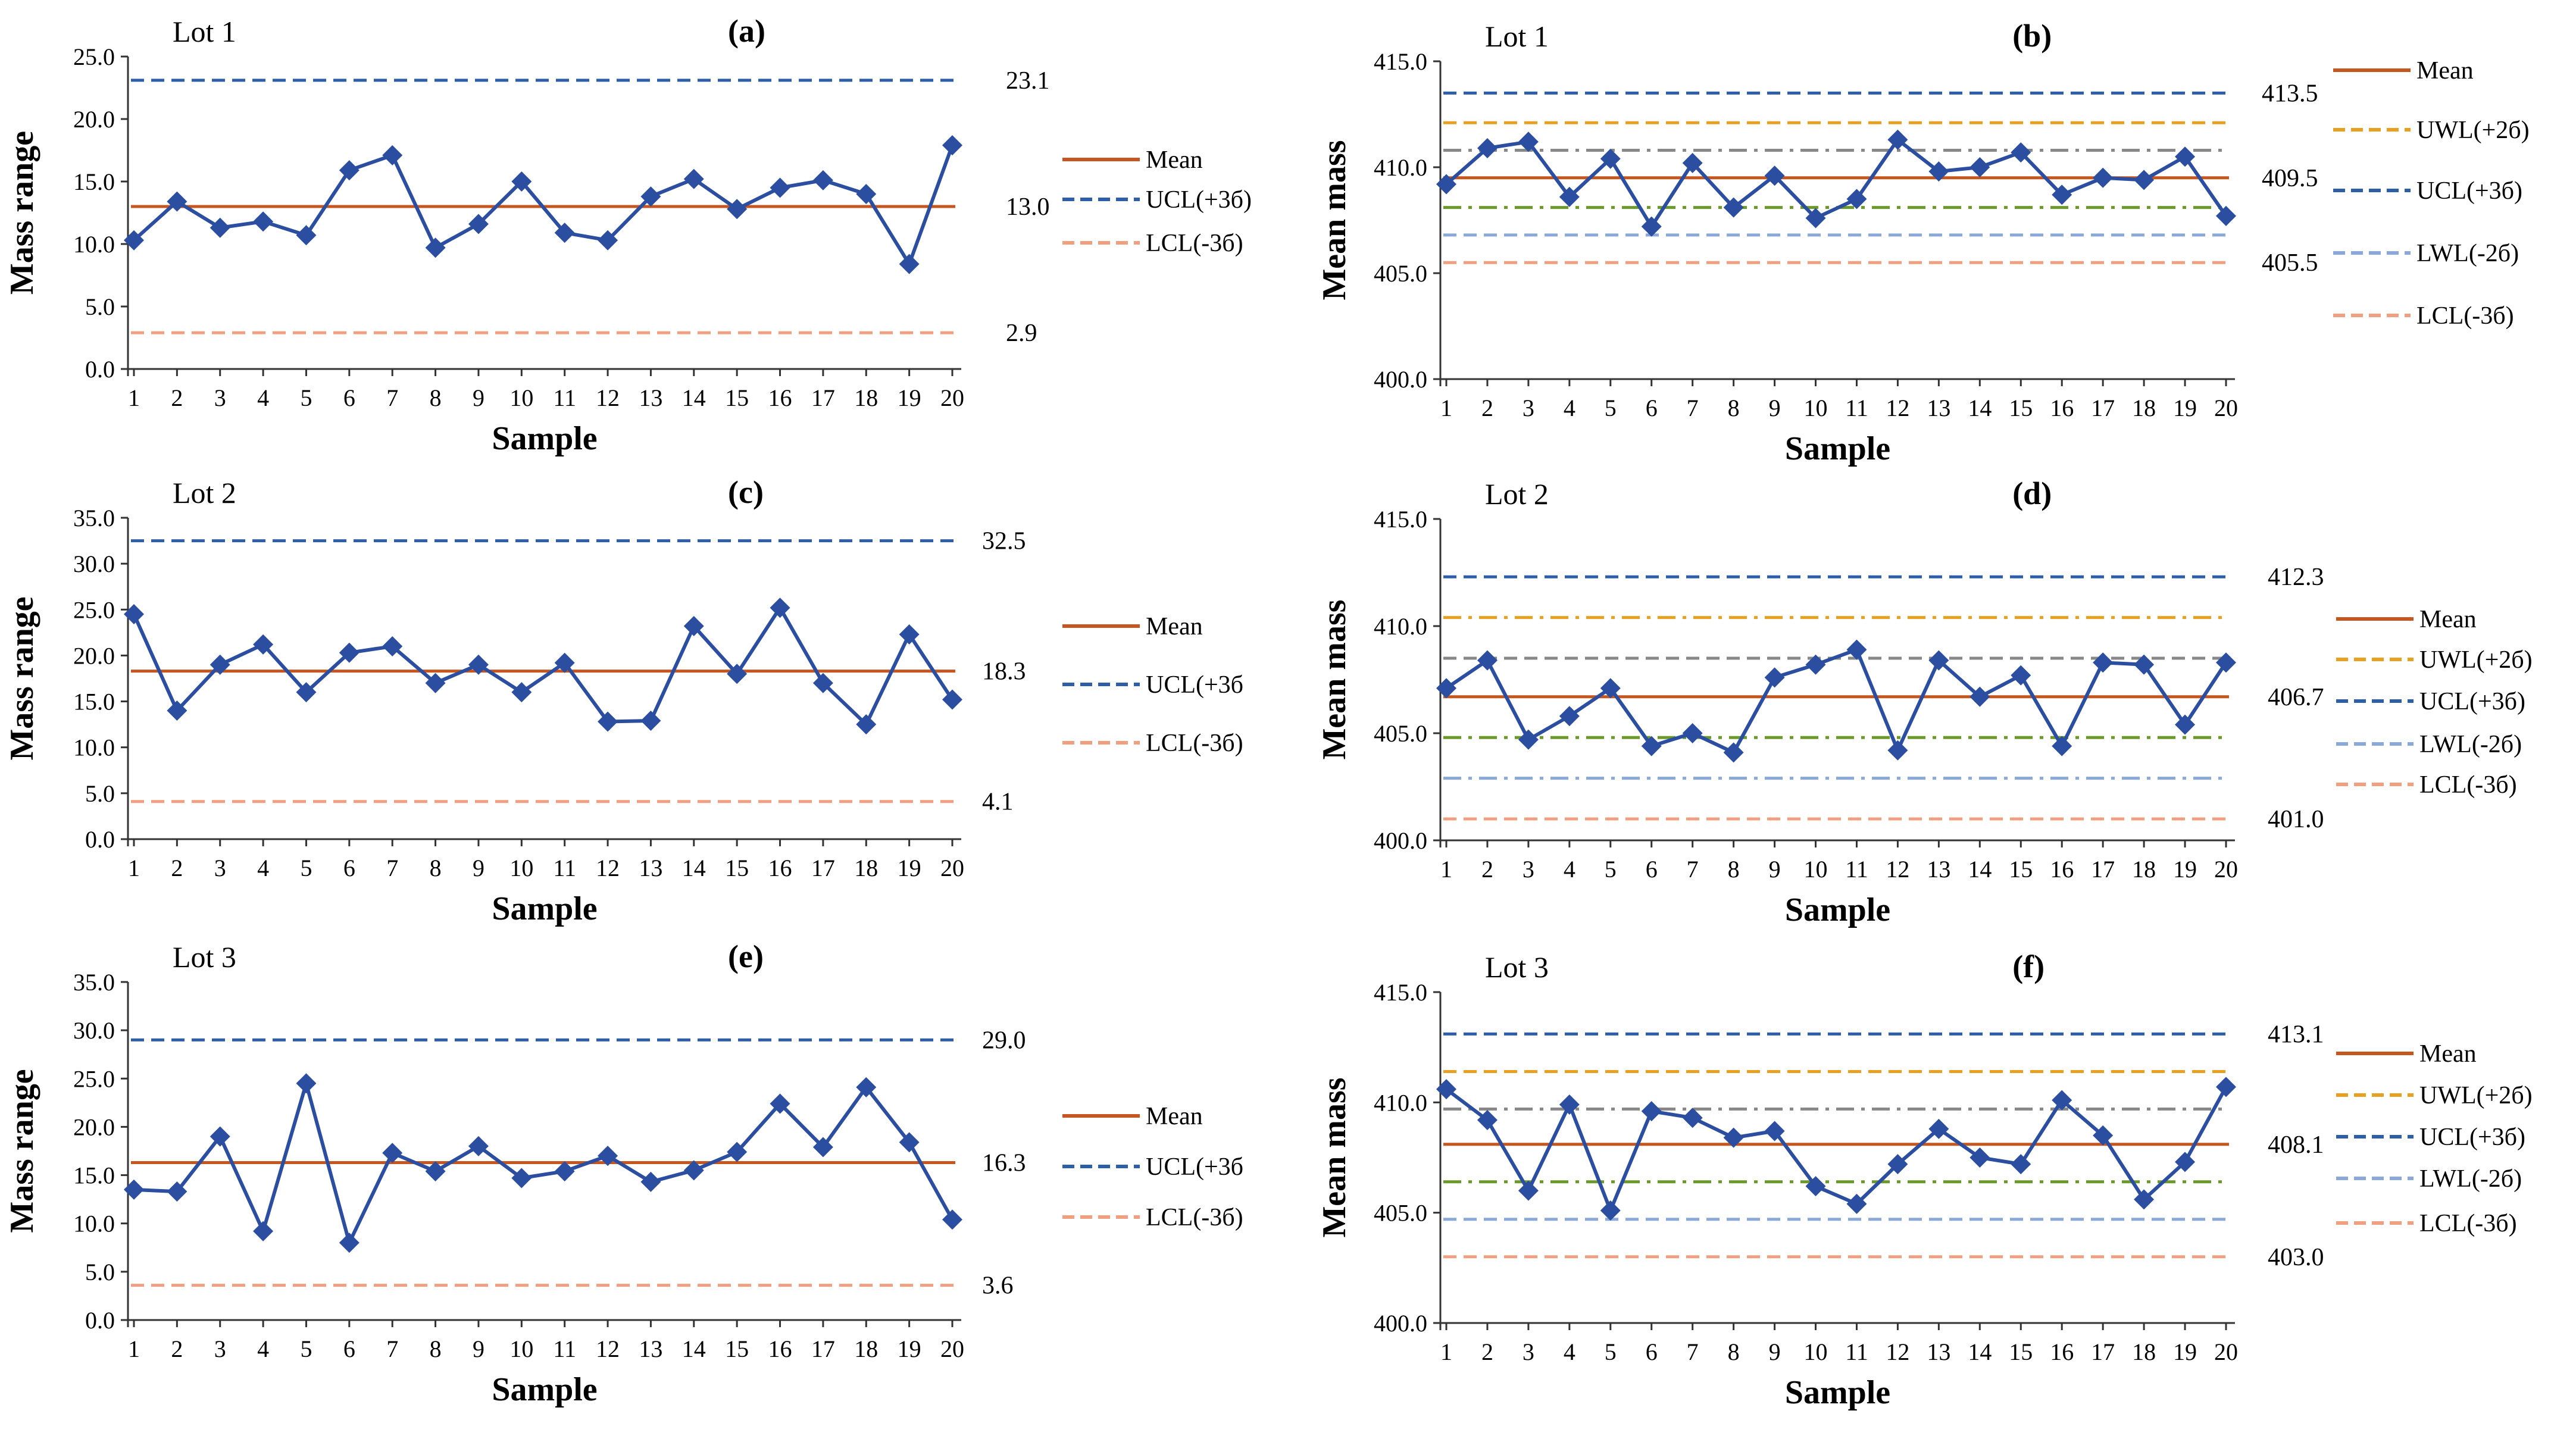  Describe the element at coordinates (94, 564) in the screenshot. I see `y-tick-label: 30.0` at that location.